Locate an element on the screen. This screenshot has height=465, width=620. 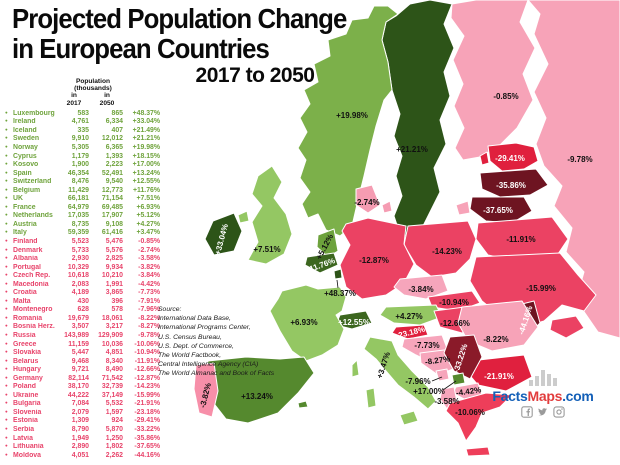
factsmaps-logo: FactsMaps.com is located at coordinates (543, 396).